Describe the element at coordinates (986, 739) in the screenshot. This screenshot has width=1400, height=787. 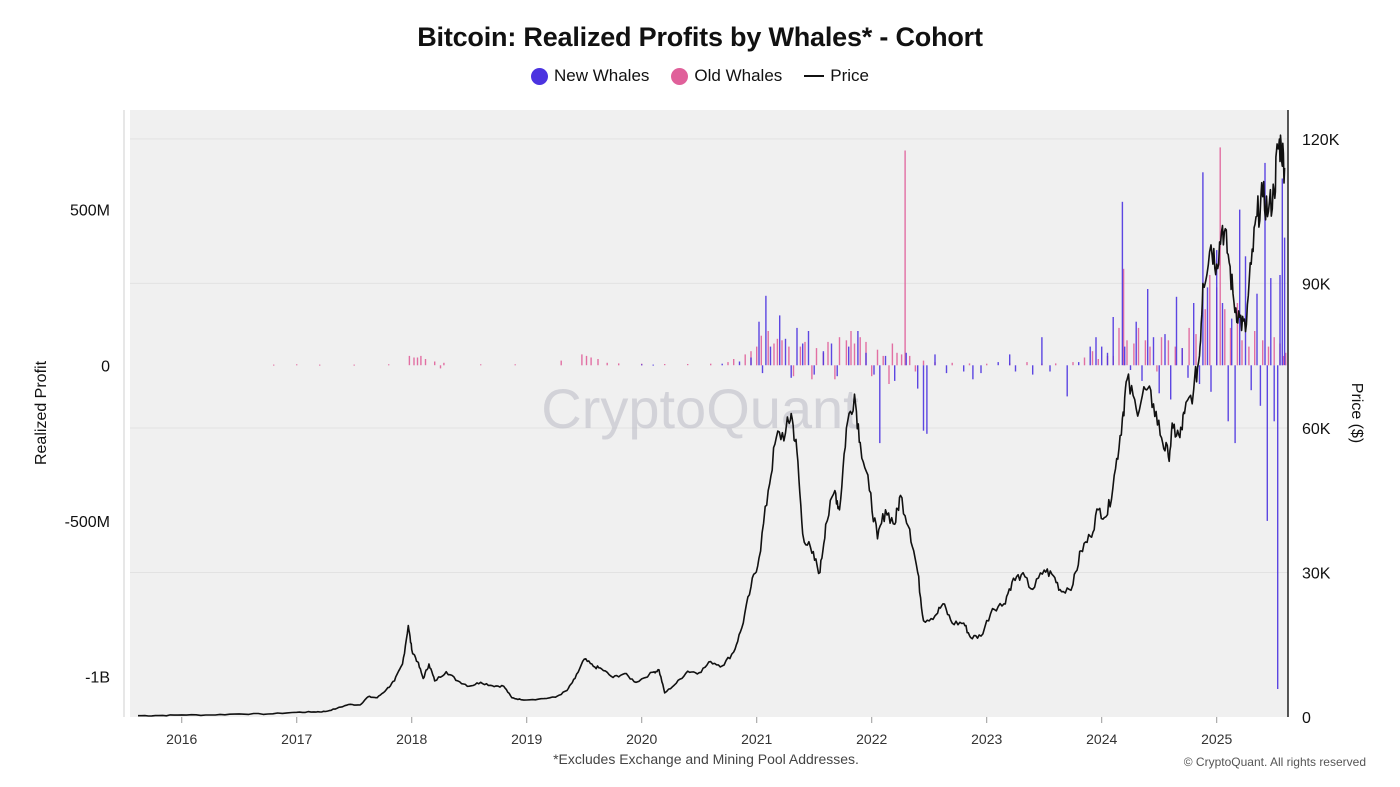
I see `x-axis-tick-label: 2023` at that location.